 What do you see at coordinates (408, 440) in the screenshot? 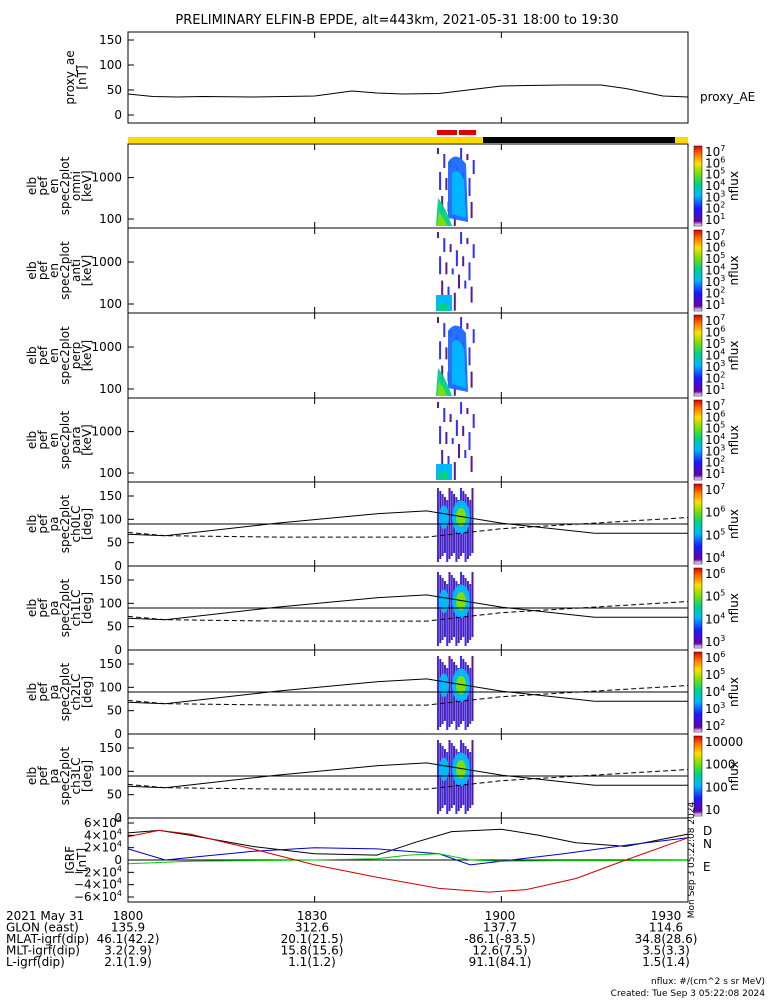
I see `panel-frame-para` at bounding box center [408, 440].